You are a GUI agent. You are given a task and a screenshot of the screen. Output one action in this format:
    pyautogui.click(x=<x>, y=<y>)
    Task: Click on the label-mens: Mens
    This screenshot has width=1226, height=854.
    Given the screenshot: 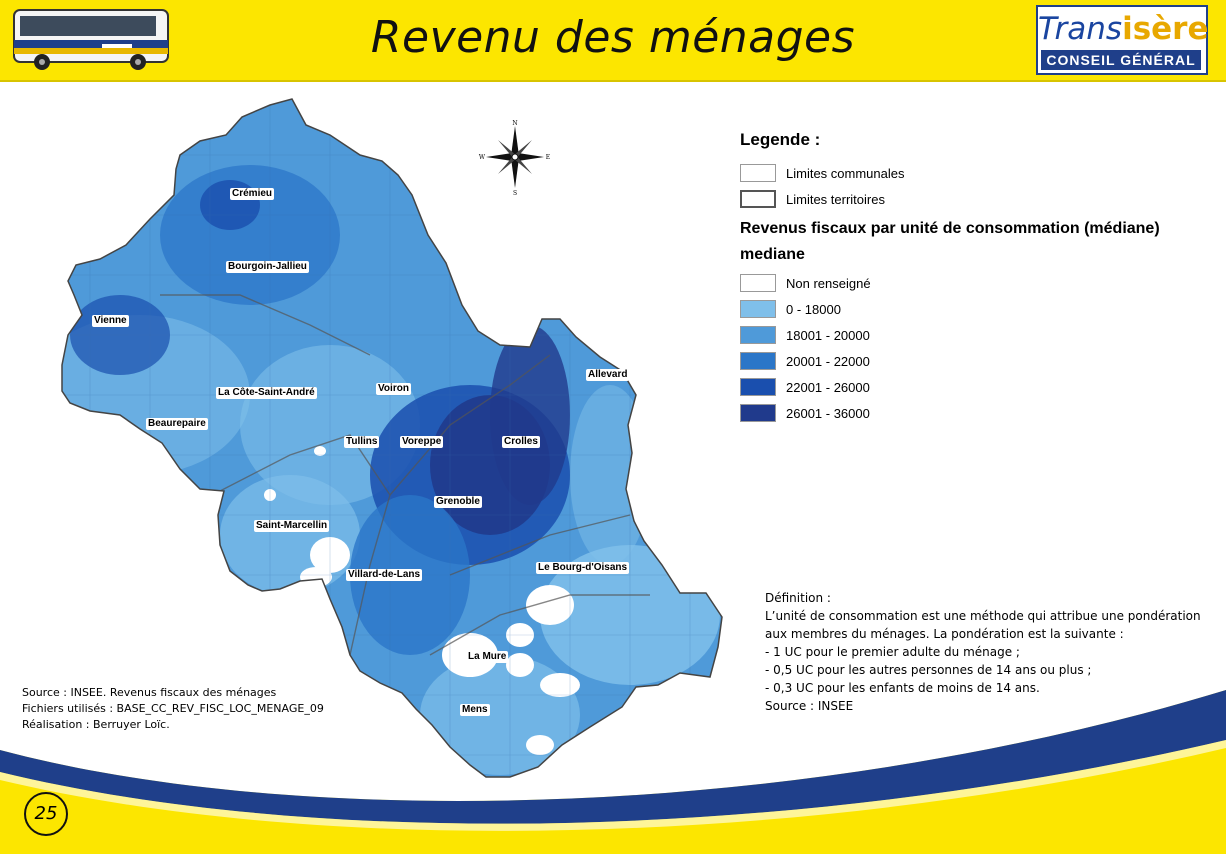 What is the action you would take?
    pyautogui.click(x=475, y=710)
    